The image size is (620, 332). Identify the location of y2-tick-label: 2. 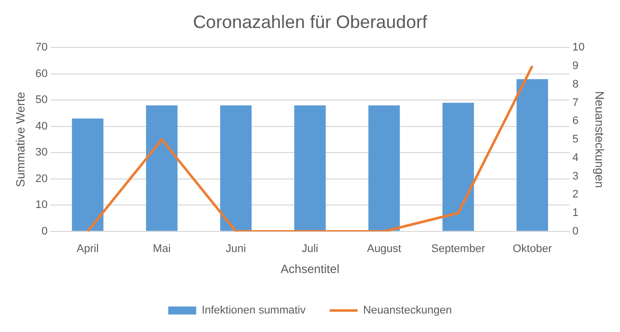
(575, 194).